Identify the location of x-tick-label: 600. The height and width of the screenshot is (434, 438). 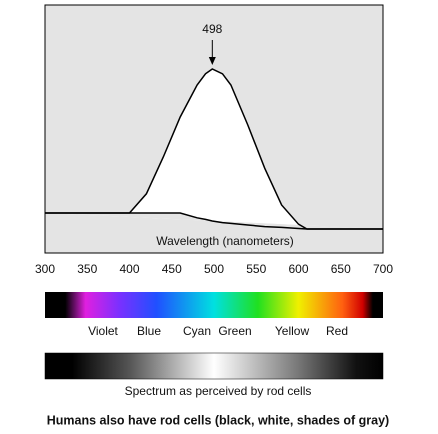
(298, 269).